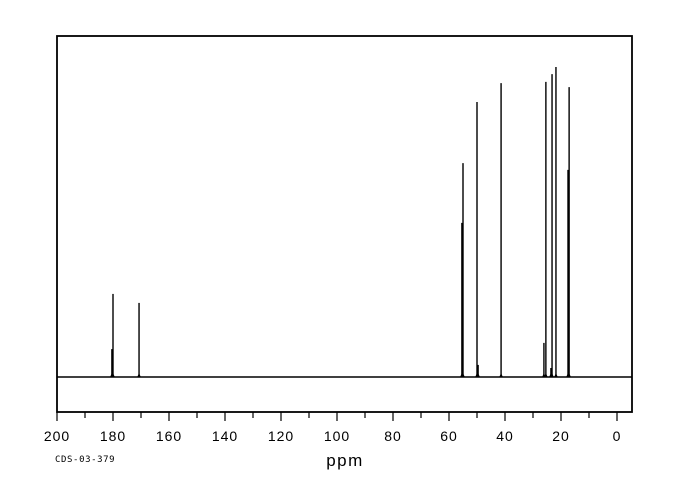  What do you see at coordinates (345, 460) in the screenshot?
I see `x-axis-unit-label: ppm` at bounding box center [345, 460].